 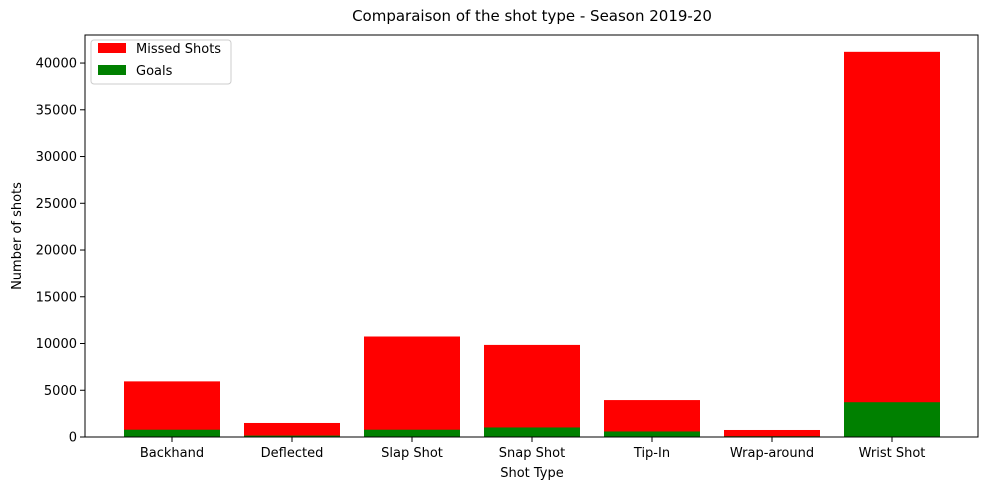 I want to click on bar-goals-slap-shot, so click(x=412, y=433).